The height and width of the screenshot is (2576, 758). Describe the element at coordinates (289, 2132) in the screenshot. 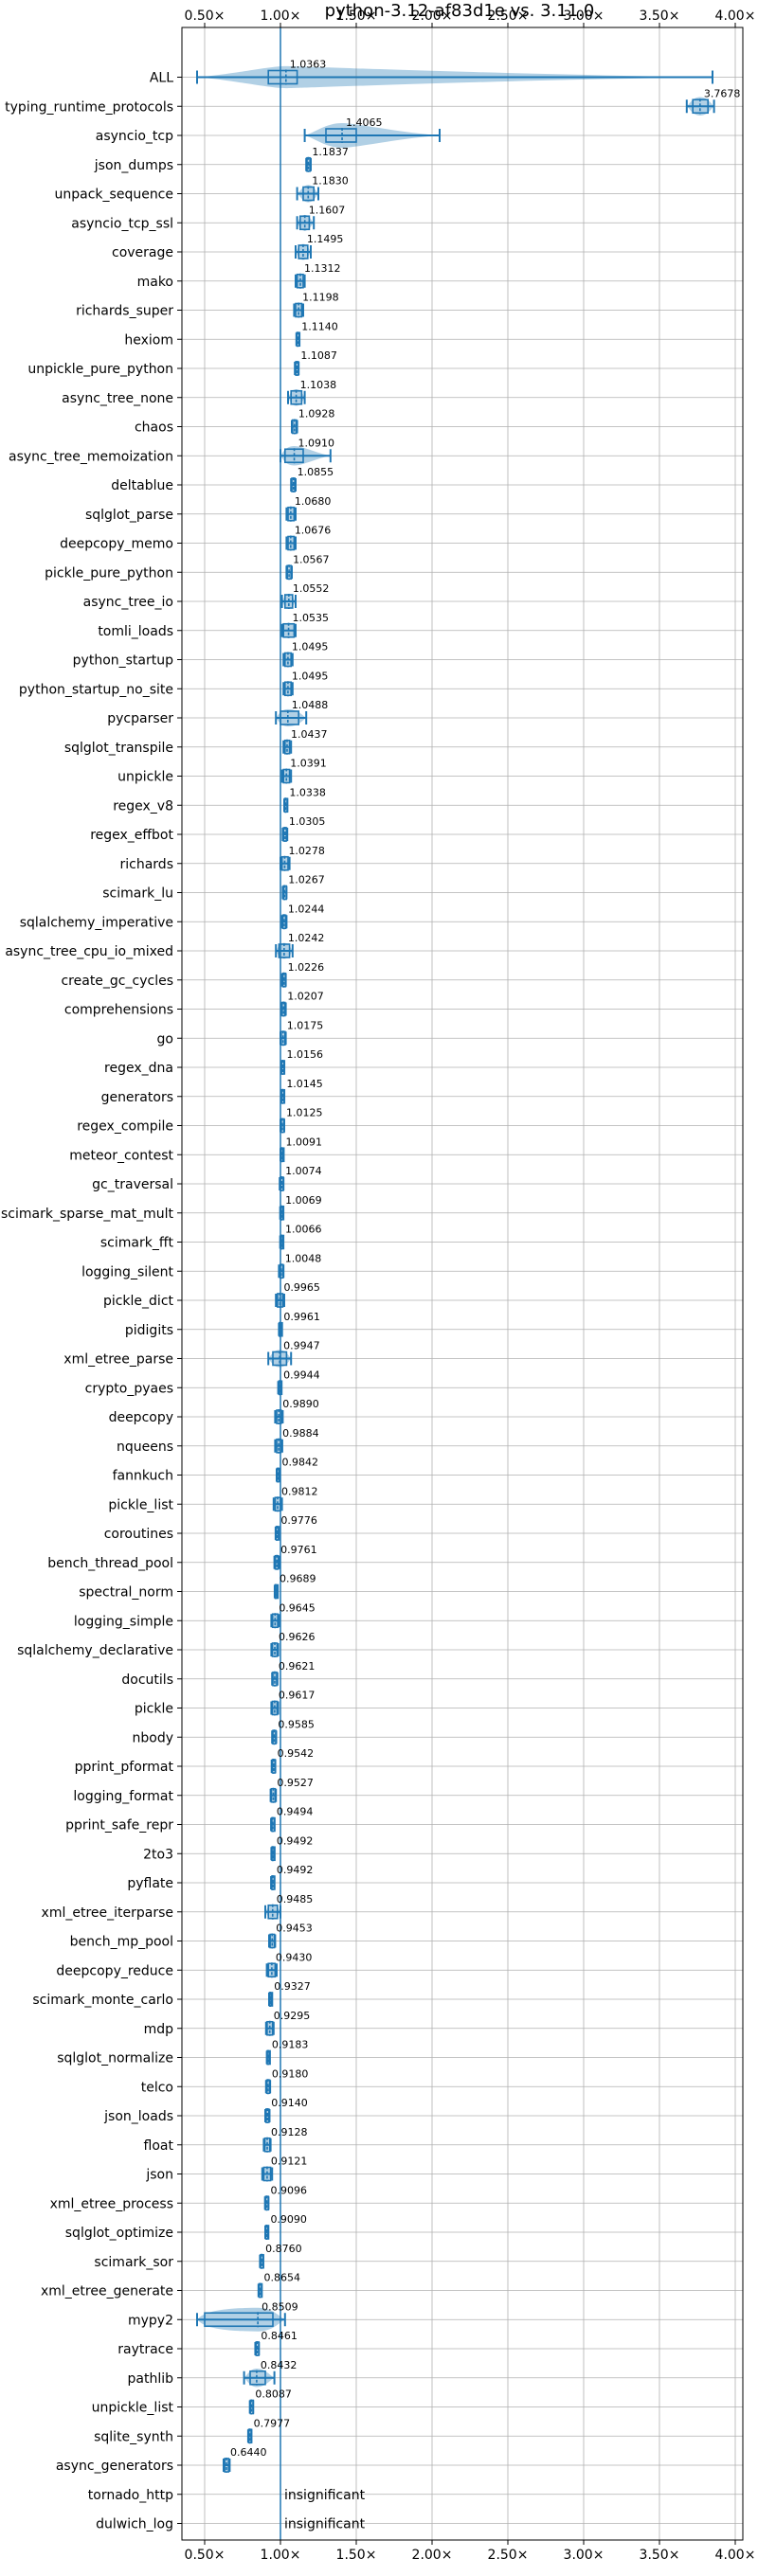

I see `value-label: 0.9128` at that location.